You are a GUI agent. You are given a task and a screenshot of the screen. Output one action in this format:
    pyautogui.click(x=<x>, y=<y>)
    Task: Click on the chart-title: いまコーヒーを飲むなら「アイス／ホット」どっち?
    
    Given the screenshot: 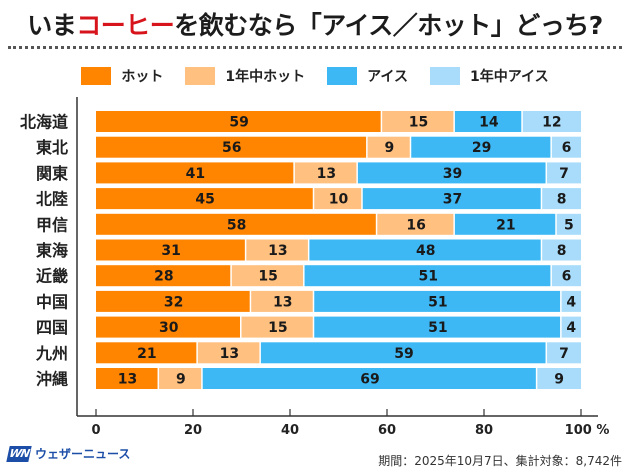 What is the action you would take?
    pyautogui.click(x=315, y=24)
    